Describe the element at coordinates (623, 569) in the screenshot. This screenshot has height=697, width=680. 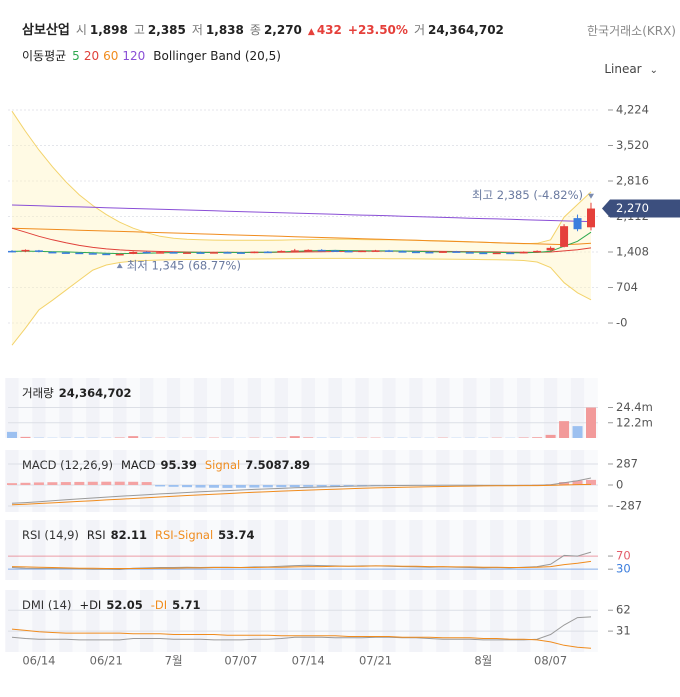
I see `y-tick-label: 30` at that location.